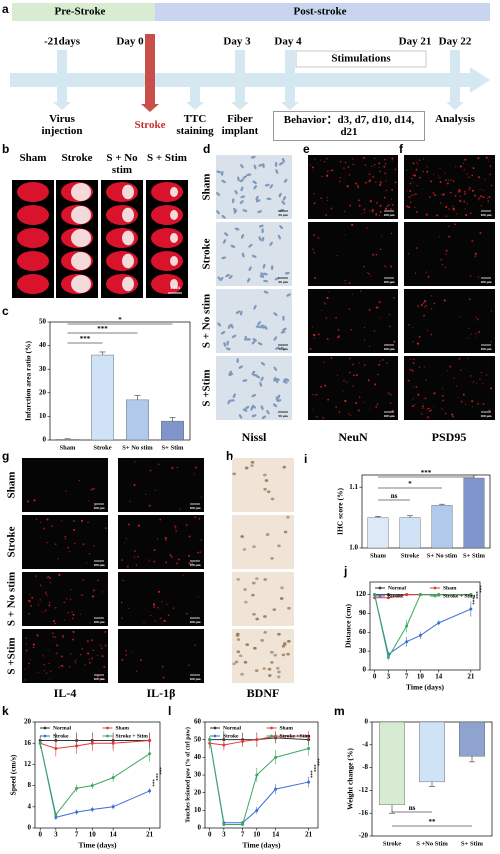  I want to click on legend-label: Stroke + Stim, so click(459, 596).